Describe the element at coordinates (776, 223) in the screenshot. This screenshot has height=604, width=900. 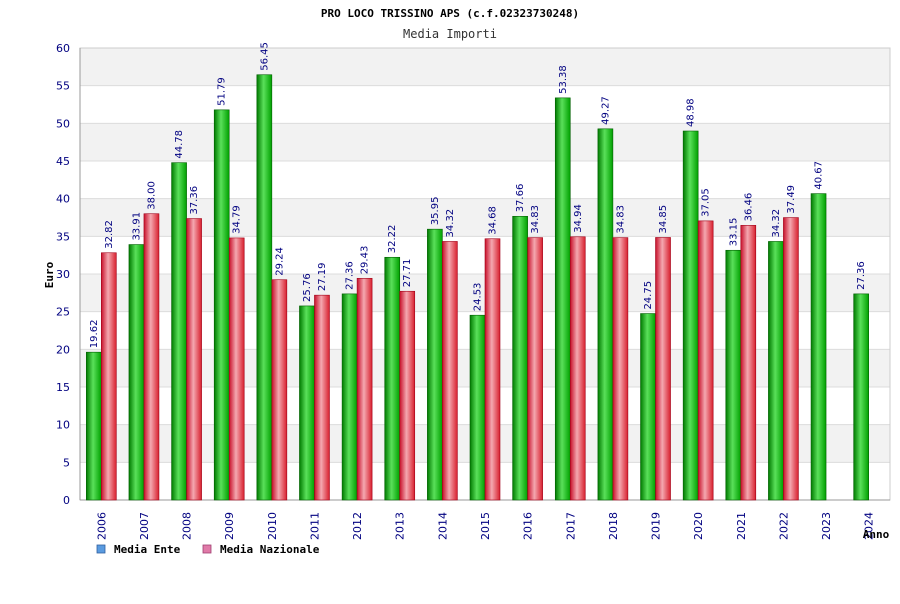
I see `value-label: 34.32` at that location.